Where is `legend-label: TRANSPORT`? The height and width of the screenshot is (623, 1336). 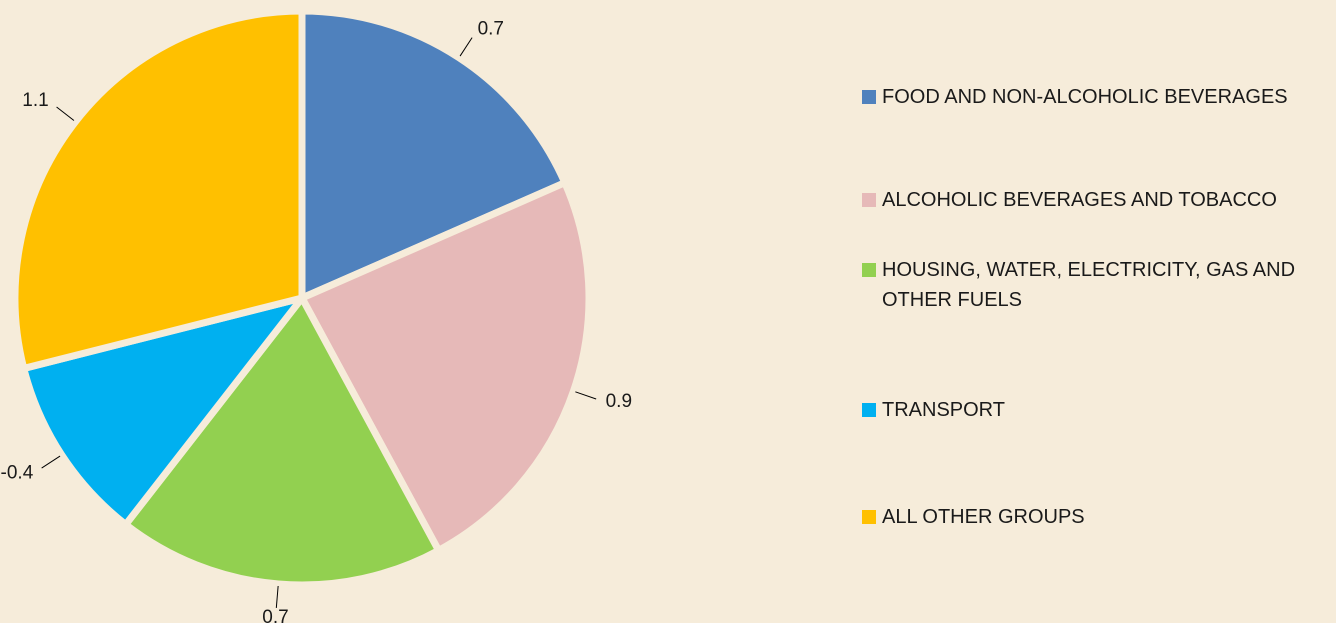
legend-label: TRANSPORT is located at coordinates (943, 410).